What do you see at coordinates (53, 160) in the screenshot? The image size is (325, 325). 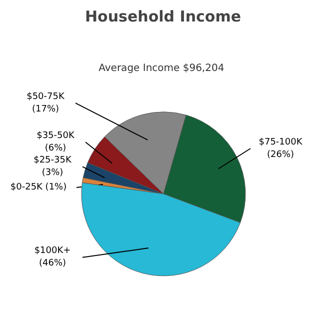 I see `slice-label: $25-35K` at bounding box center [53, 160].